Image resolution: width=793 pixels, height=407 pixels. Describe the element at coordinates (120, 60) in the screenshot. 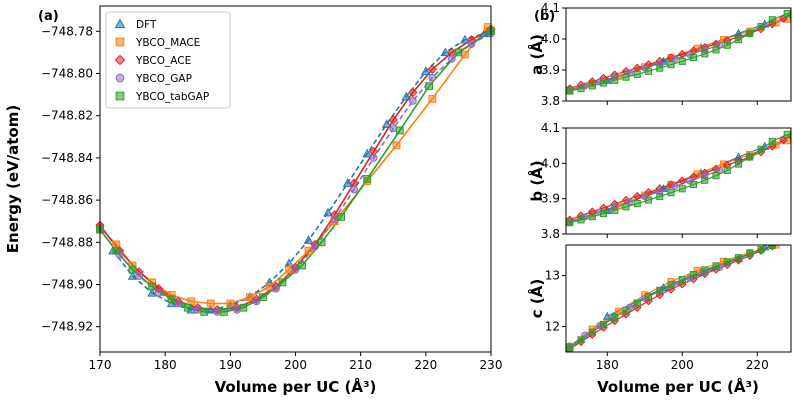

I see `legend-marker-ybco-ace` at that location.